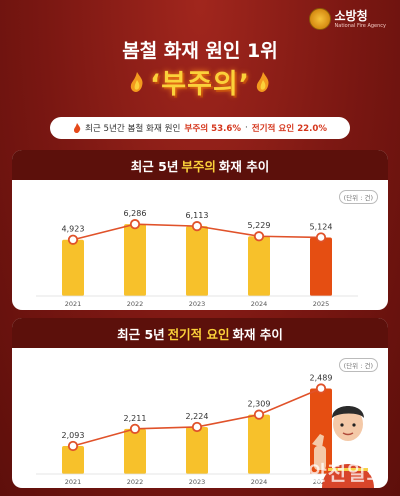  I want to click on keyword-banner: ‘부주의’, so click(200, 81).